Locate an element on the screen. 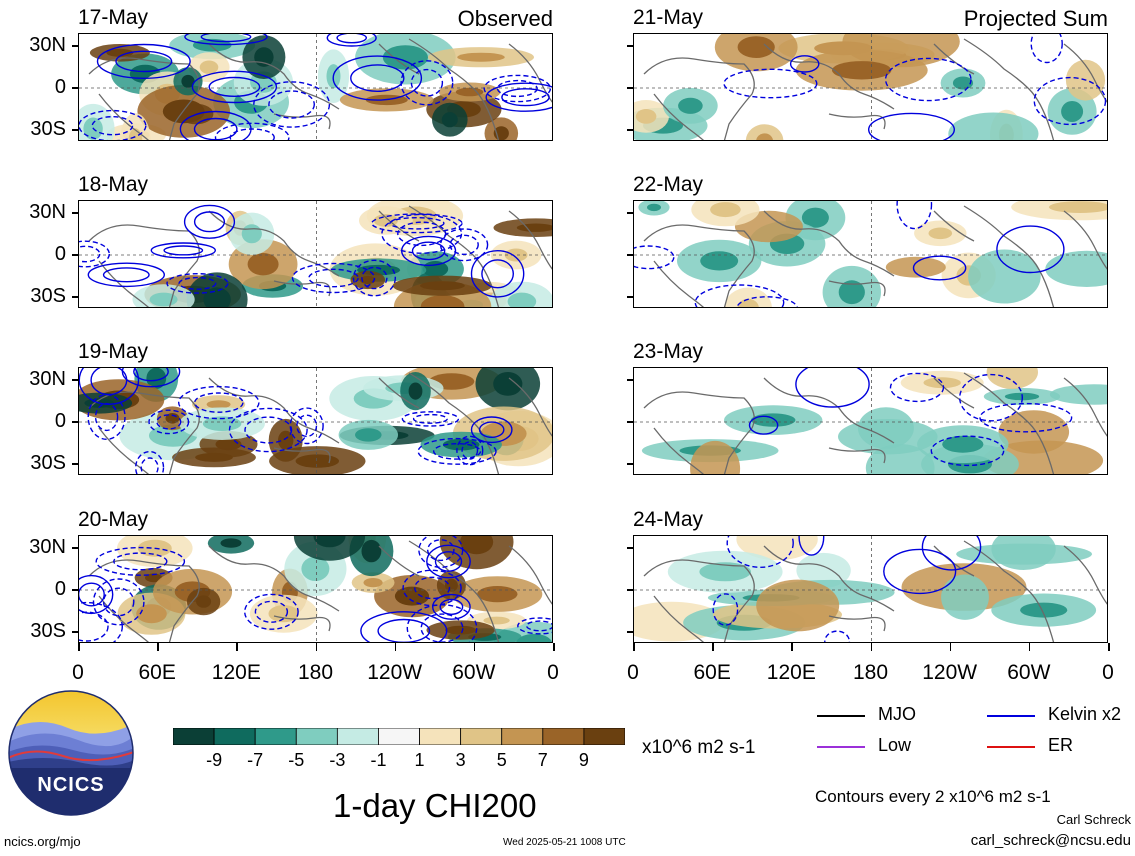  colorbar-tick-label: -1 is located at coordinates (378, 760).